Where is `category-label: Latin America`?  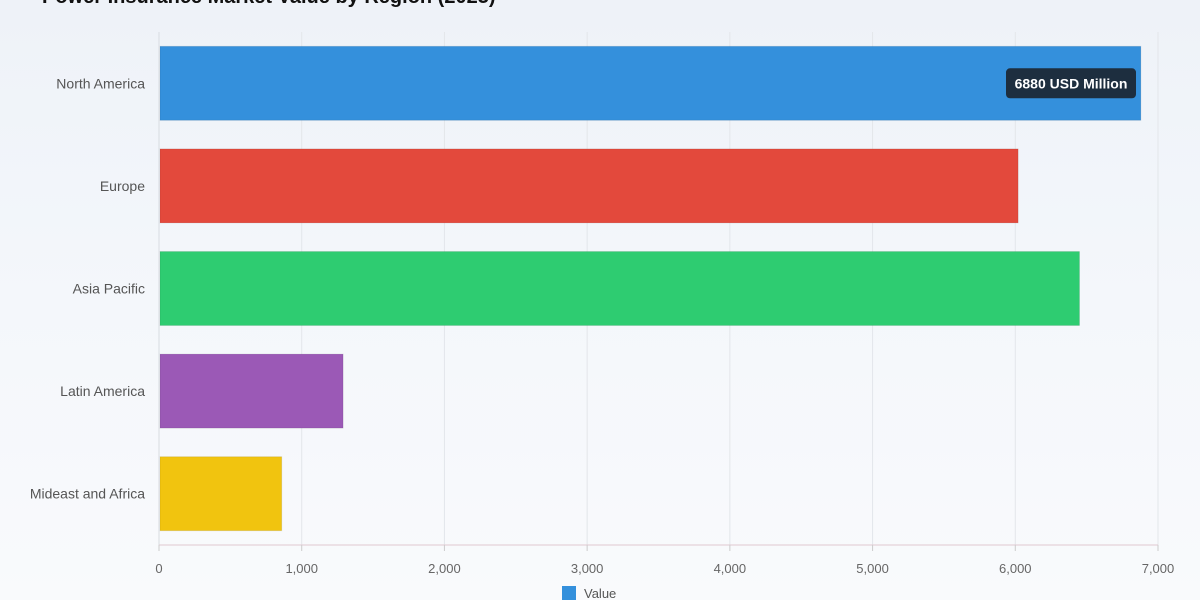 category-label: Latin America is located at coordinates (102, 391).